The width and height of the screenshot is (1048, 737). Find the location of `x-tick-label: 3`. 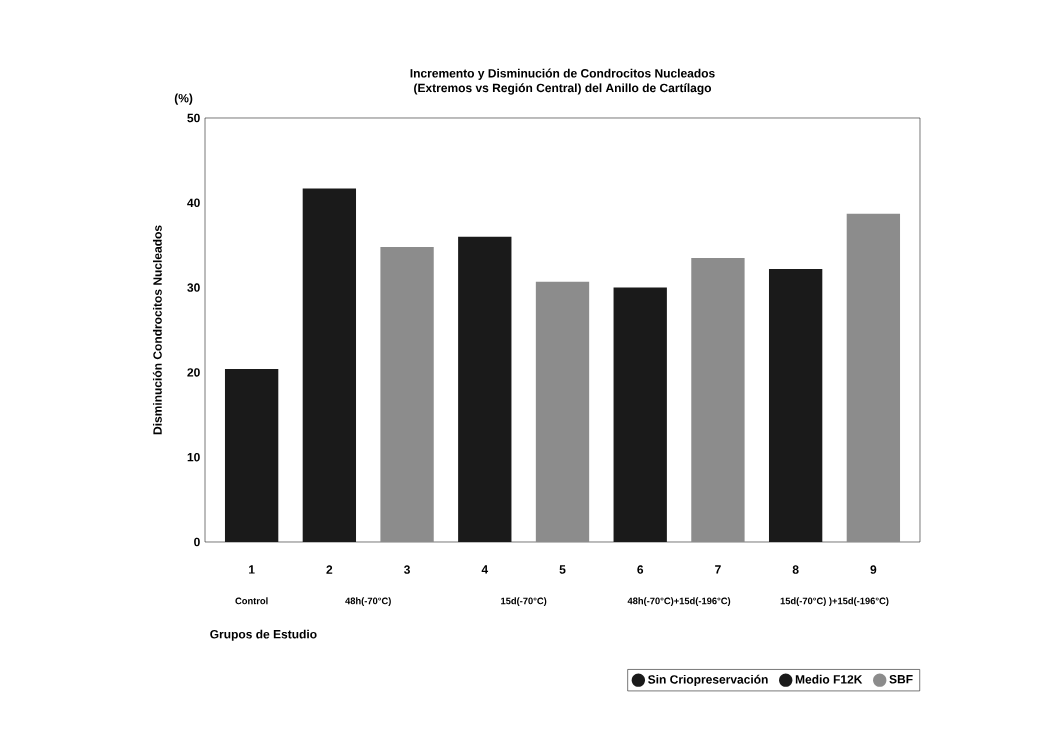

x-tick-label: 3 is located at coordinates (407, 569).